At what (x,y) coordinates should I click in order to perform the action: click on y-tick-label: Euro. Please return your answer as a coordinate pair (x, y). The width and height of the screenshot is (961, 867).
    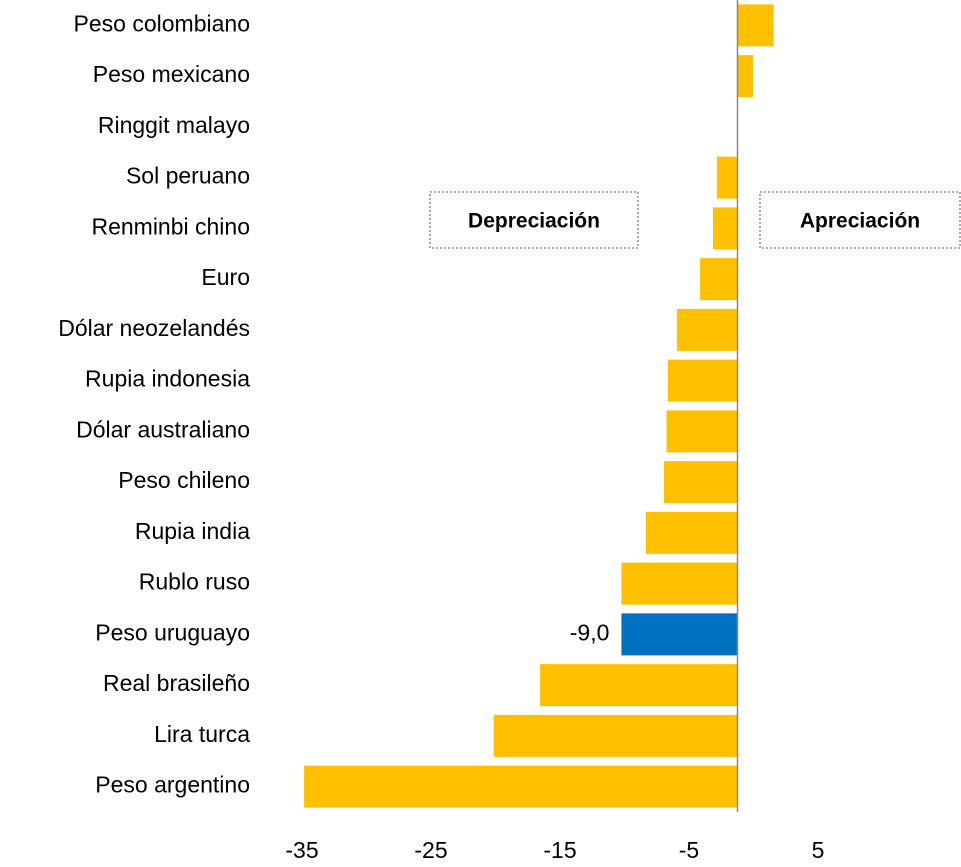
    Looking at the image, I should click on (225, 277).